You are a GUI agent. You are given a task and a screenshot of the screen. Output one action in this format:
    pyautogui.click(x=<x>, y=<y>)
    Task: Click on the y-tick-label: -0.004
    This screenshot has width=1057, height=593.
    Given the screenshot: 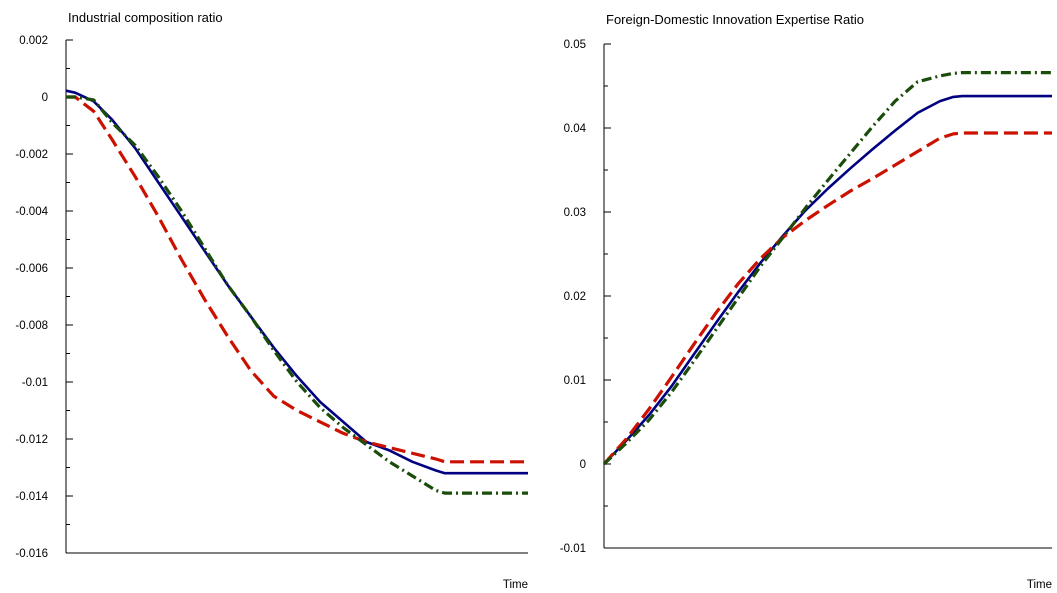 What is the action you would take?
    pyautogui.click(x=31, y=212)
    